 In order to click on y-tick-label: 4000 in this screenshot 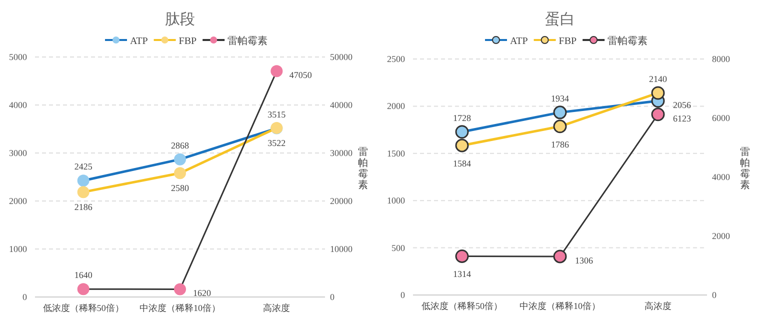, I will do `click(18, 105)`.